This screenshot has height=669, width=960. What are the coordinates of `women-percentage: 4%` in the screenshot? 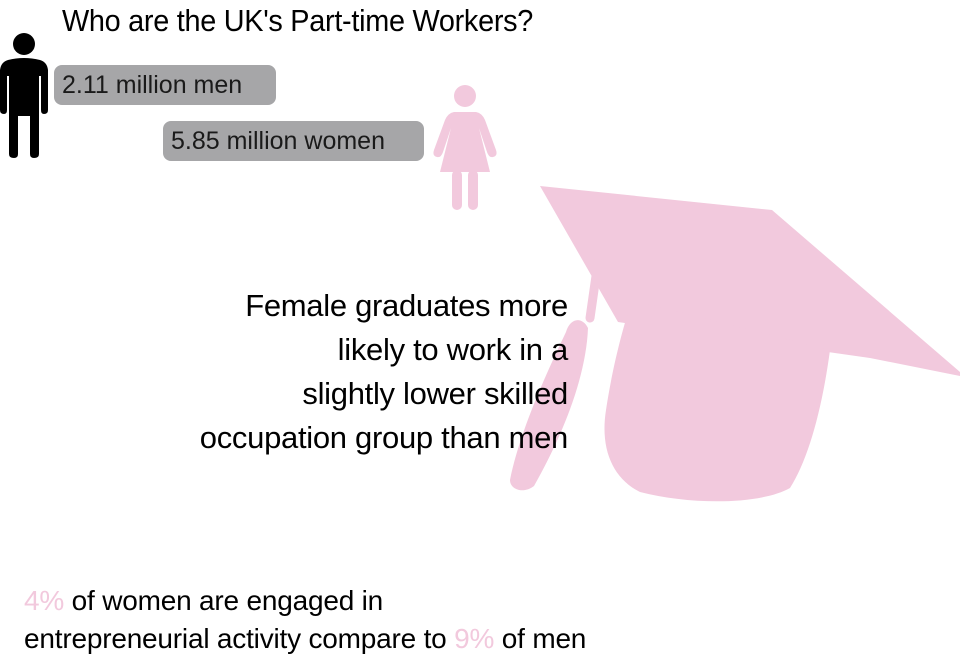 It's located at (44, 600).